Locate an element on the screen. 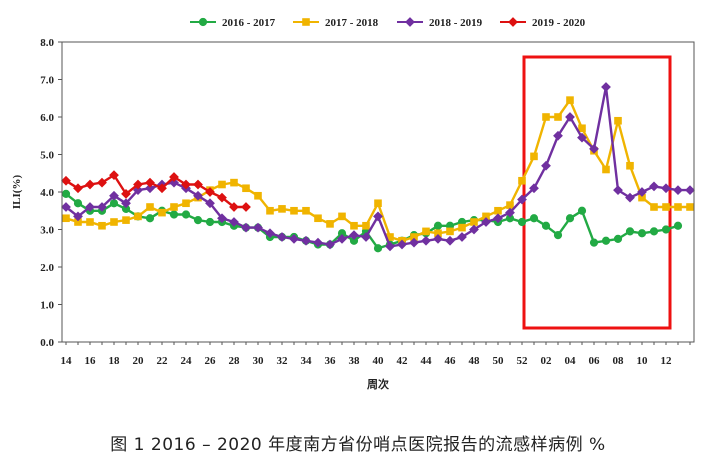 The height and width of the screenshot is (466, 716). series-2019-2020 is located at coordinates (156, 191).